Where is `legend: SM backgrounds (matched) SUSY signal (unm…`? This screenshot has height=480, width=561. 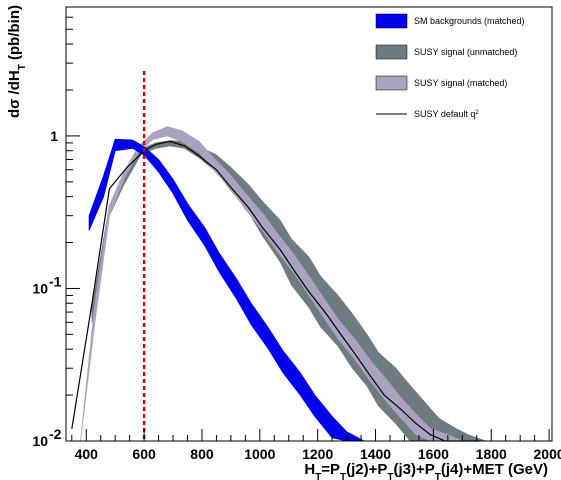
legend: SM backgrounds (matched) SUSY signal (unm… is located at coordinates (450, 66).